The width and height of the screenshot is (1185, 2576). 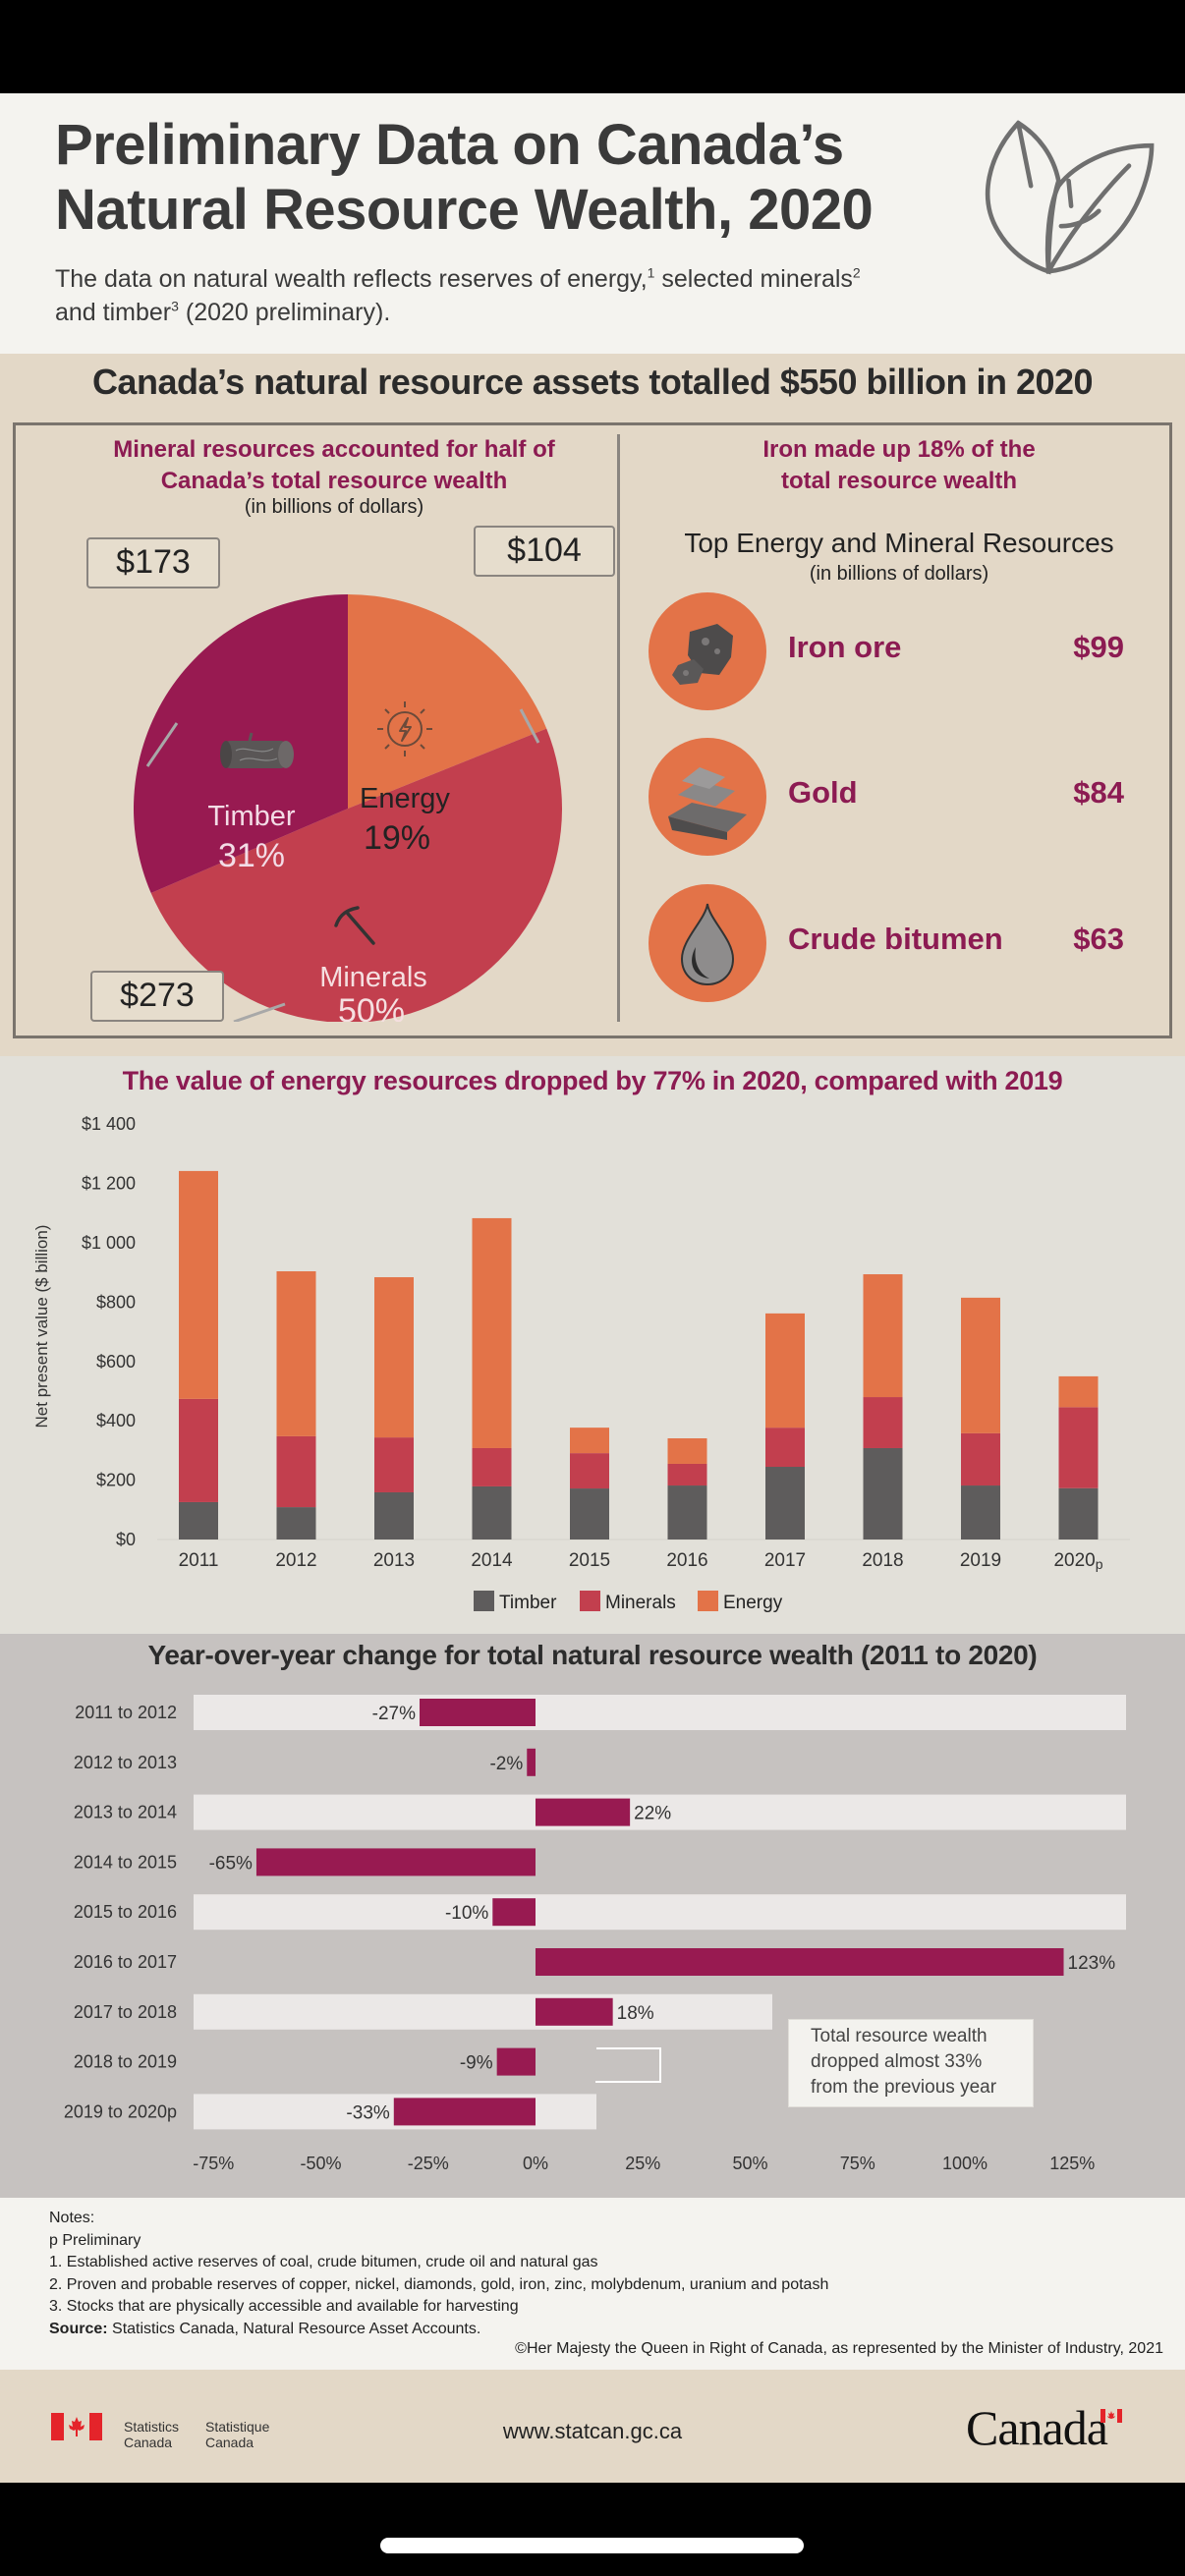 What do you see at coordinates (152, 2434) in the screenshot?
I see `agency-name-en: Statistics Canada` at bounding box center [152, 2434].